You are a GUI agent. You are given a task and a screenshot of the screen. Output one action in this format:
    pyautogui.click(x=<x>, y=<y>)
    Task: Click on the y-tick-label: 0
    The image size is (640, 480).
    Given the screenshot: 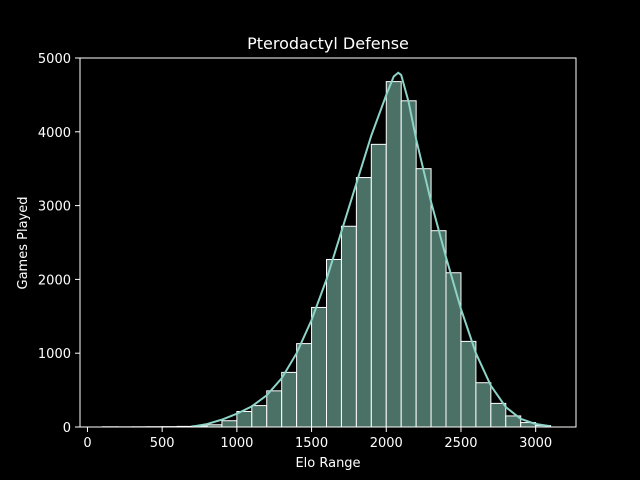 What is the action you would take?
    pyautogui.click(x=67, y=428)
    